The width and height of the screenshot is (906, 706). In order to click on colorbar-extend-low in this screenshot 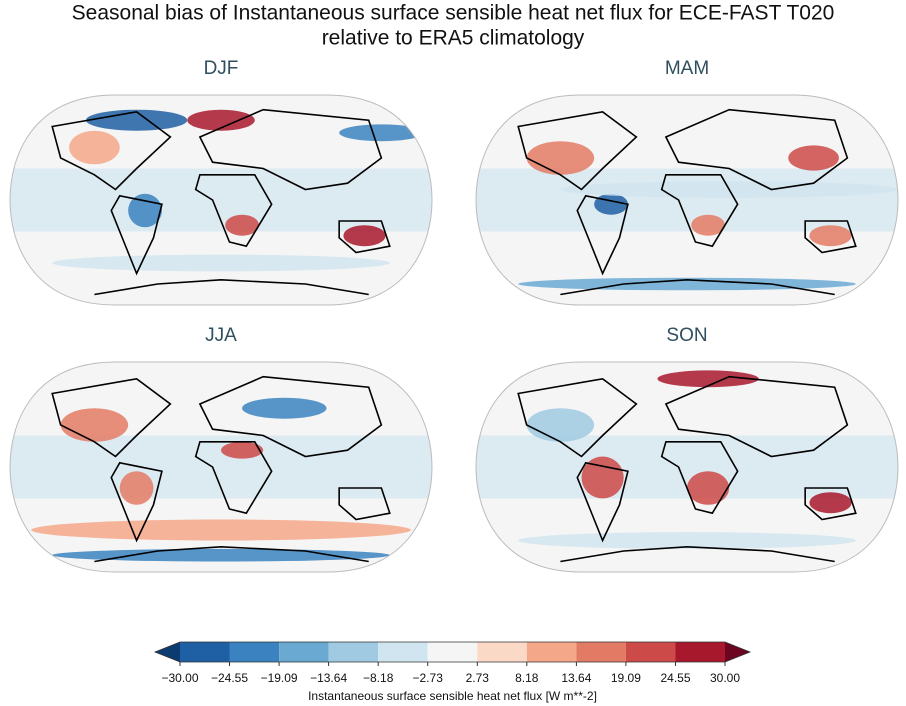, I will do `click(167, 652)`.